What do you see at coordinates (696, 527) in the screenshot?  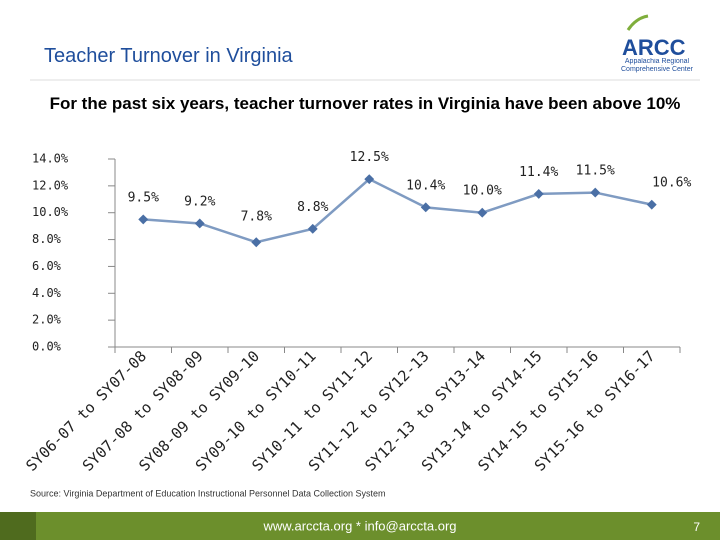 I see `page-number: 7` at bounding box center [696, 527].